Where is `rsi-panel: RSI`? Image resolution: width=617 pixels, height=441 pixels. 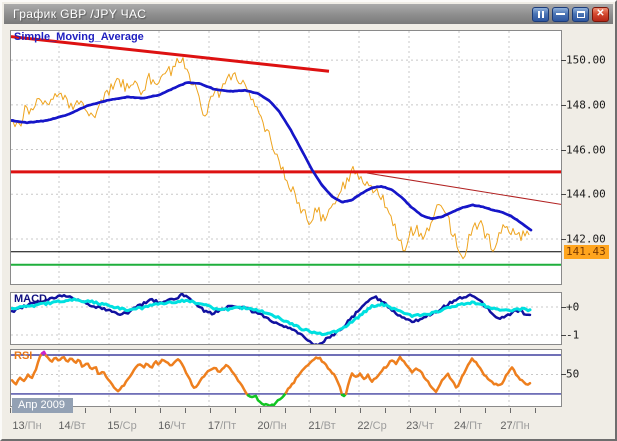
rsi-panel: RSI is located at coordinates (286, 378).